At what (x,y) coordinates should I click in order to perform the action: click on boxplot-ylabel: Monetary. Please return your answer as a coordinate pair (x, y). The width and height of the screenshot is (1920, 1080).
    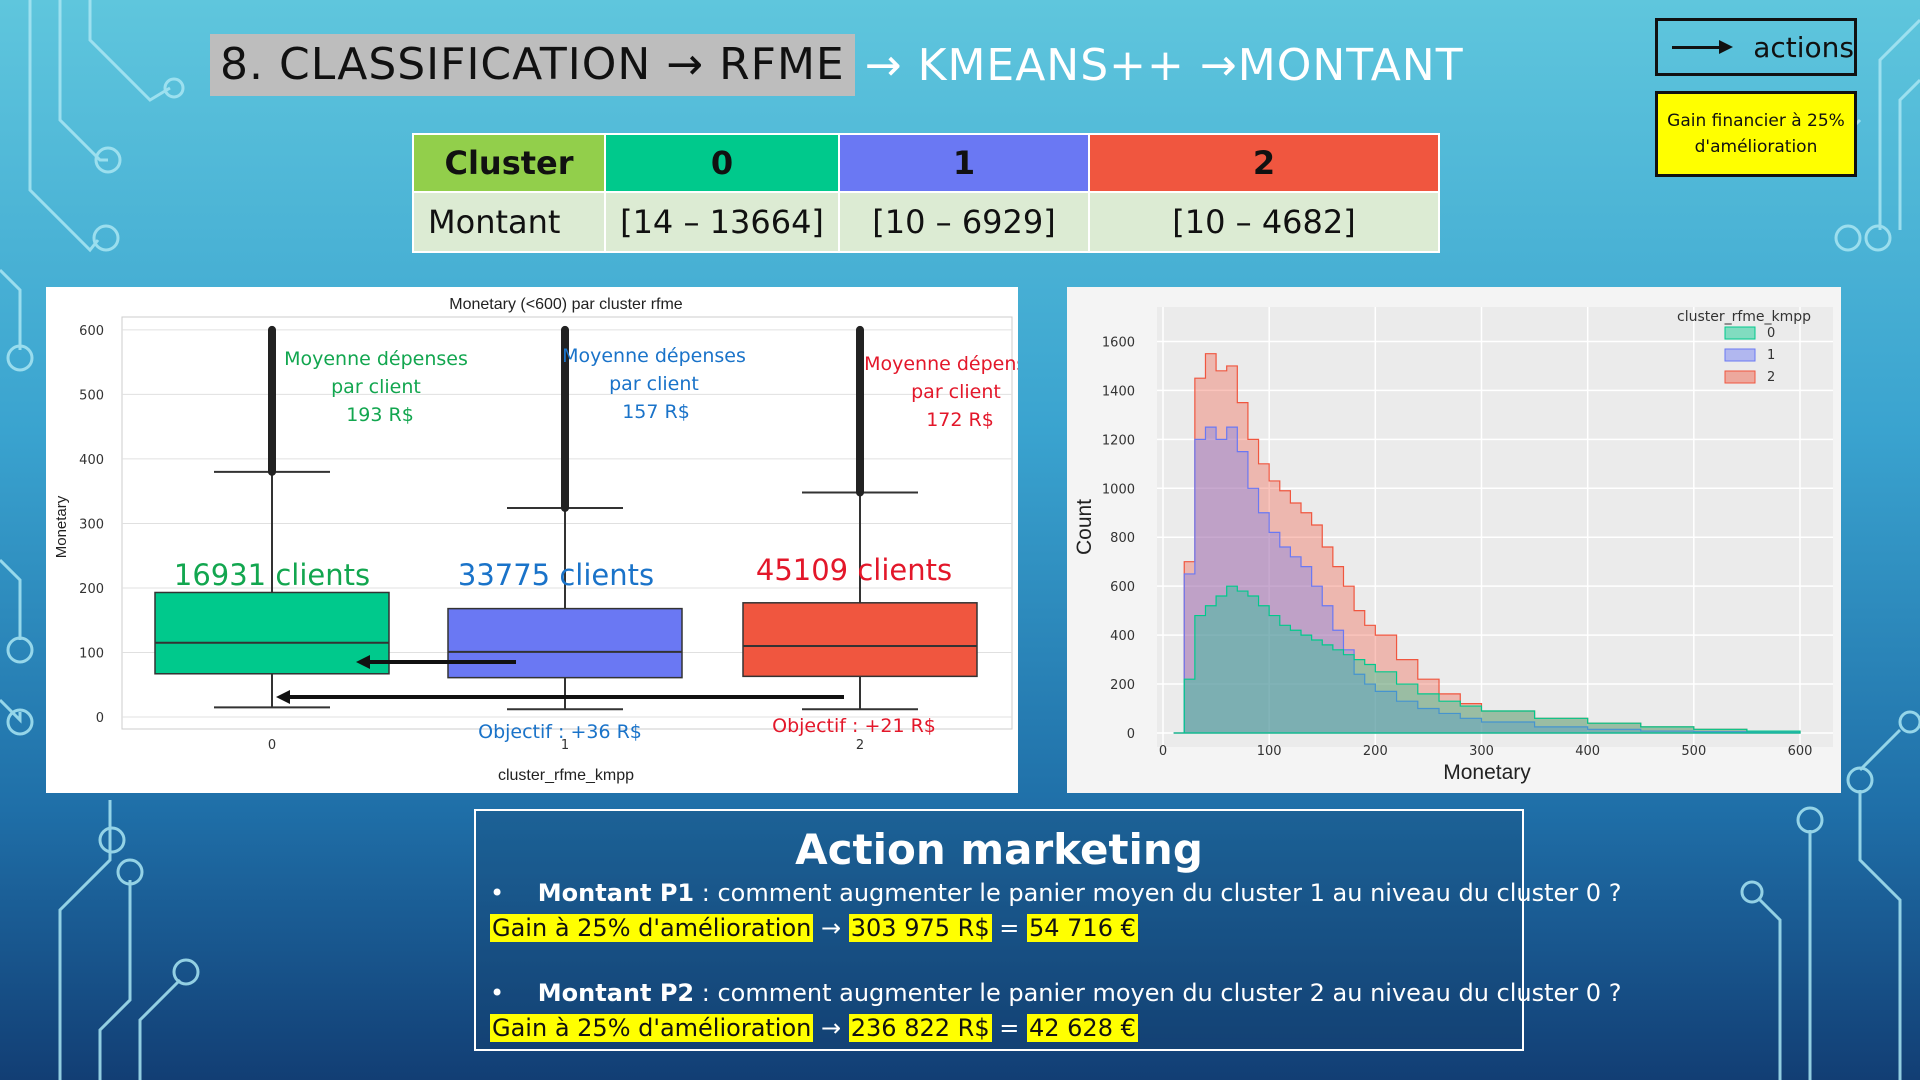
    Looking at the image, I should click on (61, 526).